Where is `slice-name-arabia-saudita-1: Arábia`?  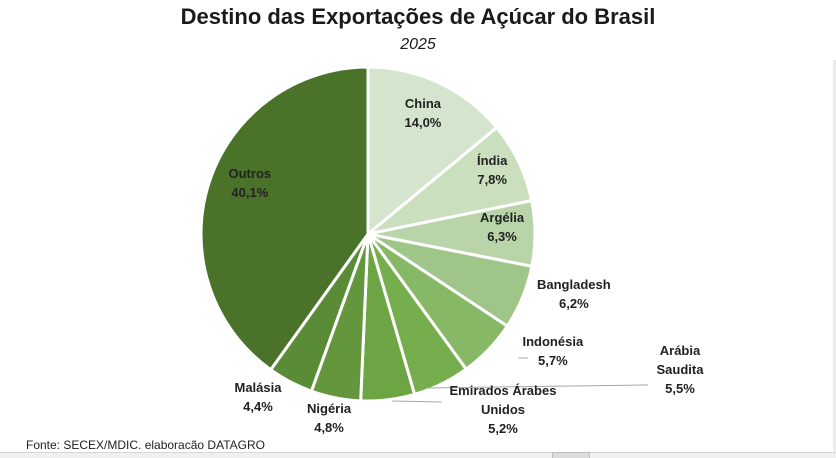
slice-name-arabia-saudita-1: Arábia is located at coordinates (680, 350).